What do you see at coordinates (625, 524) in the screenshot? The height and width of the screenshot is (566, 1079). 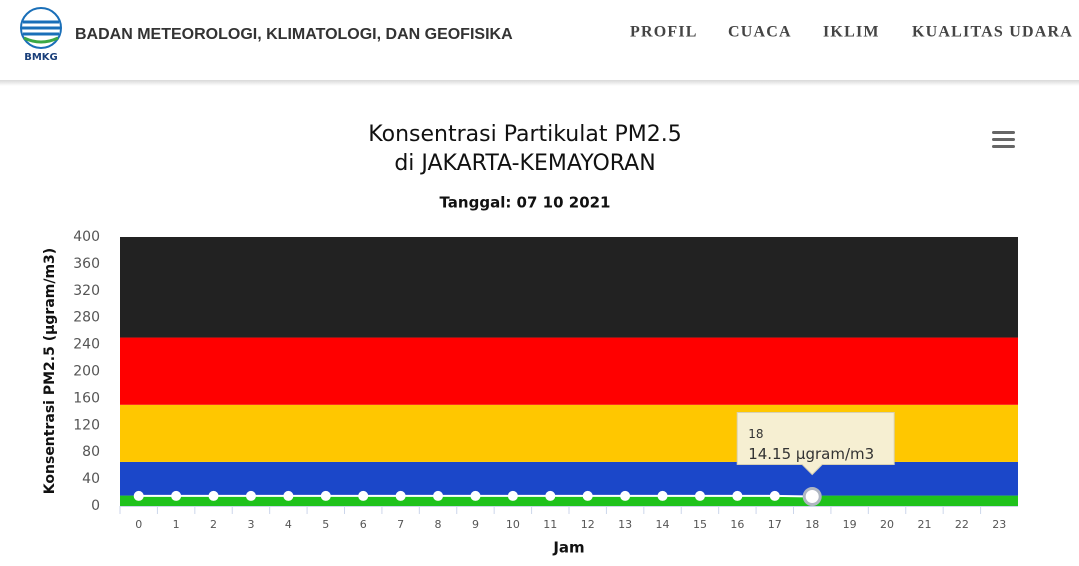 I see `x-tick-label: 13` at bounding box center [625, 524].